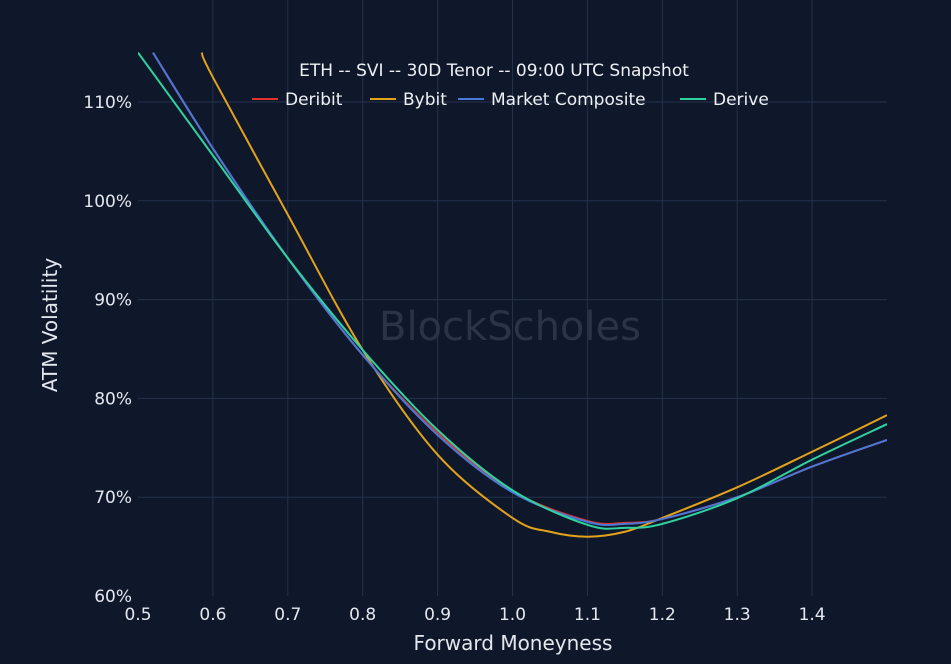  I want to click on y-tick-label: 100%, so click(107, 202).